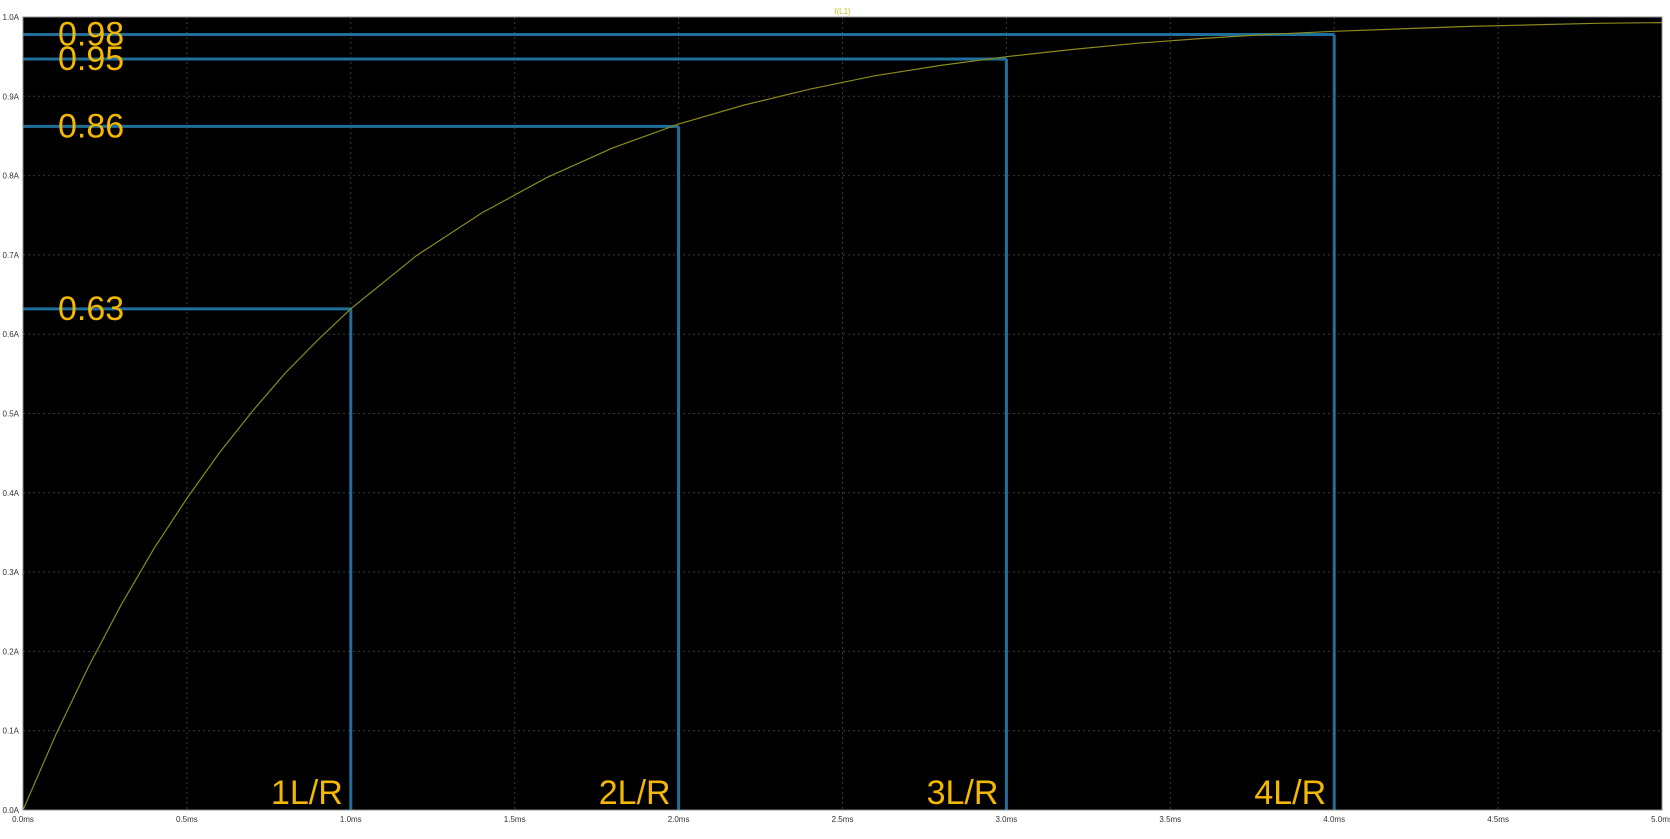 The height and width of the screenshot is (839, 1670). Describe the element at coordinates (515, 819) in the screenshot. I see `x-tick-label: 1.5ms` at that location.